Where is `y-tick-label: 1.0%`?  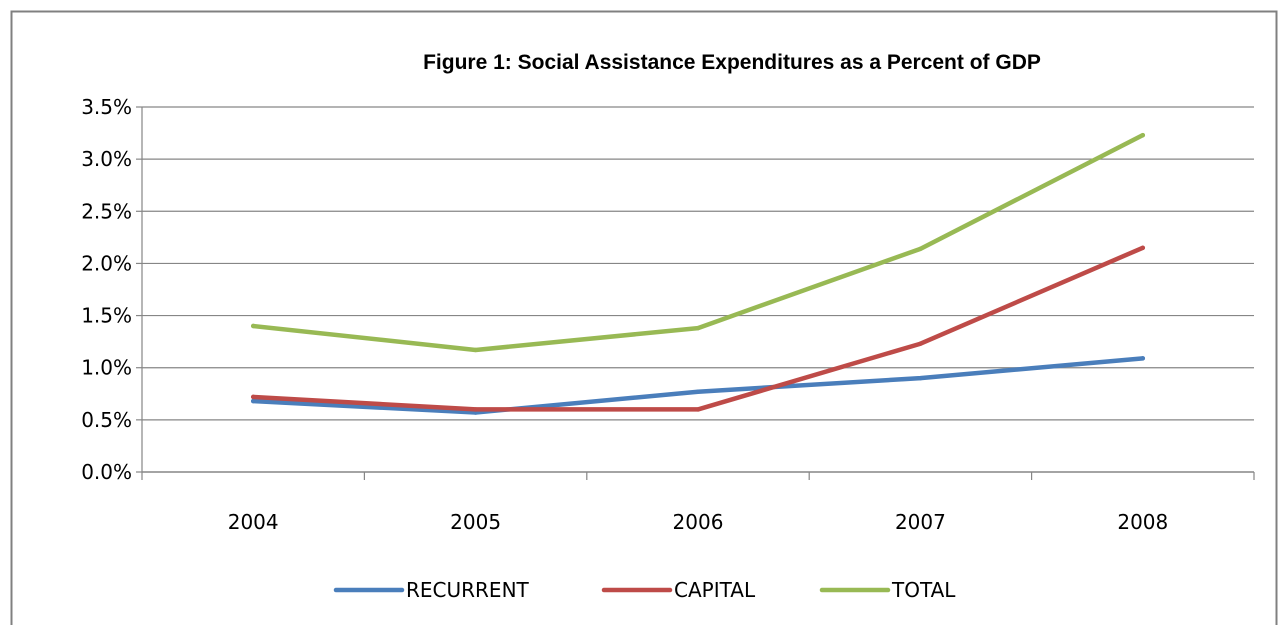 y-tick-label: 1.0% is located at coordinates (106, 368).